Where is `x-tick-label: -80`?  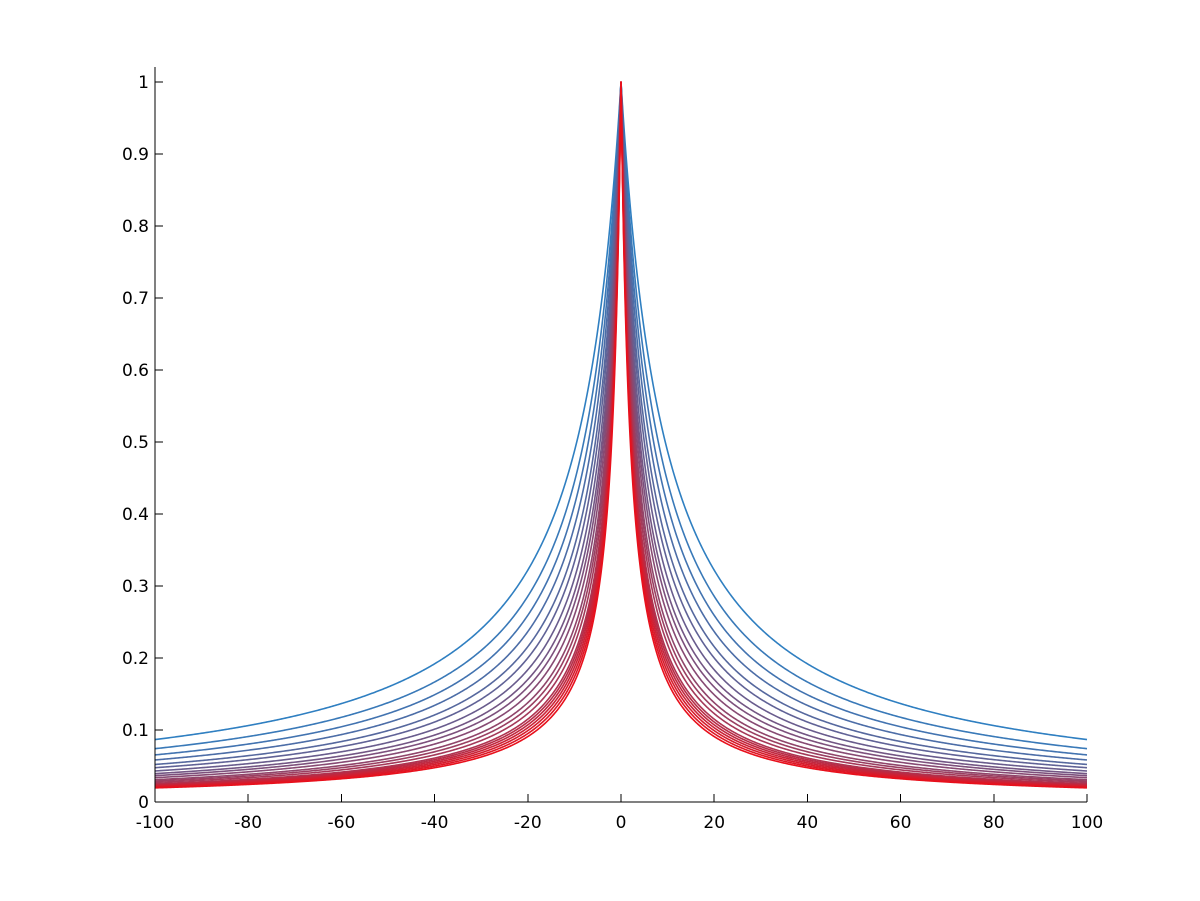
x-tick-label: -80 is located at coordinates (248, 823).